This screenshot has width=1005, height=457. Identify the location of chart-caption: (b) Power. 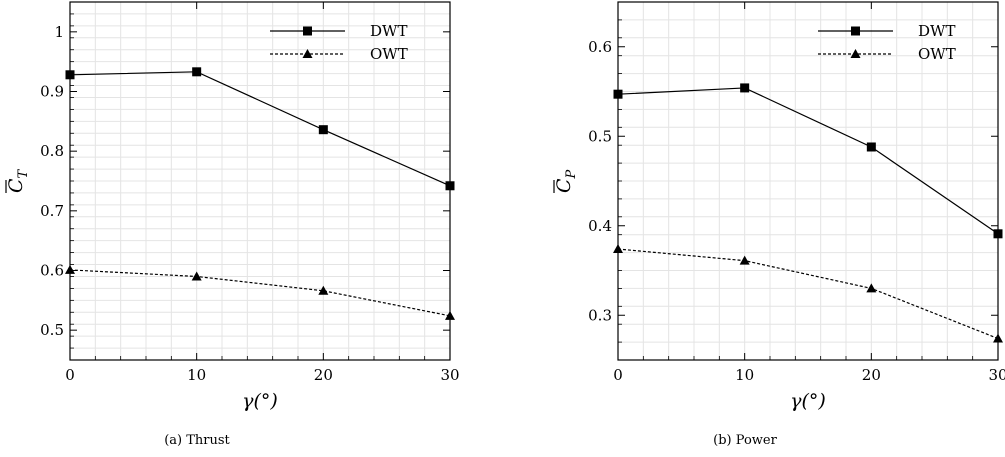
(745, 440).